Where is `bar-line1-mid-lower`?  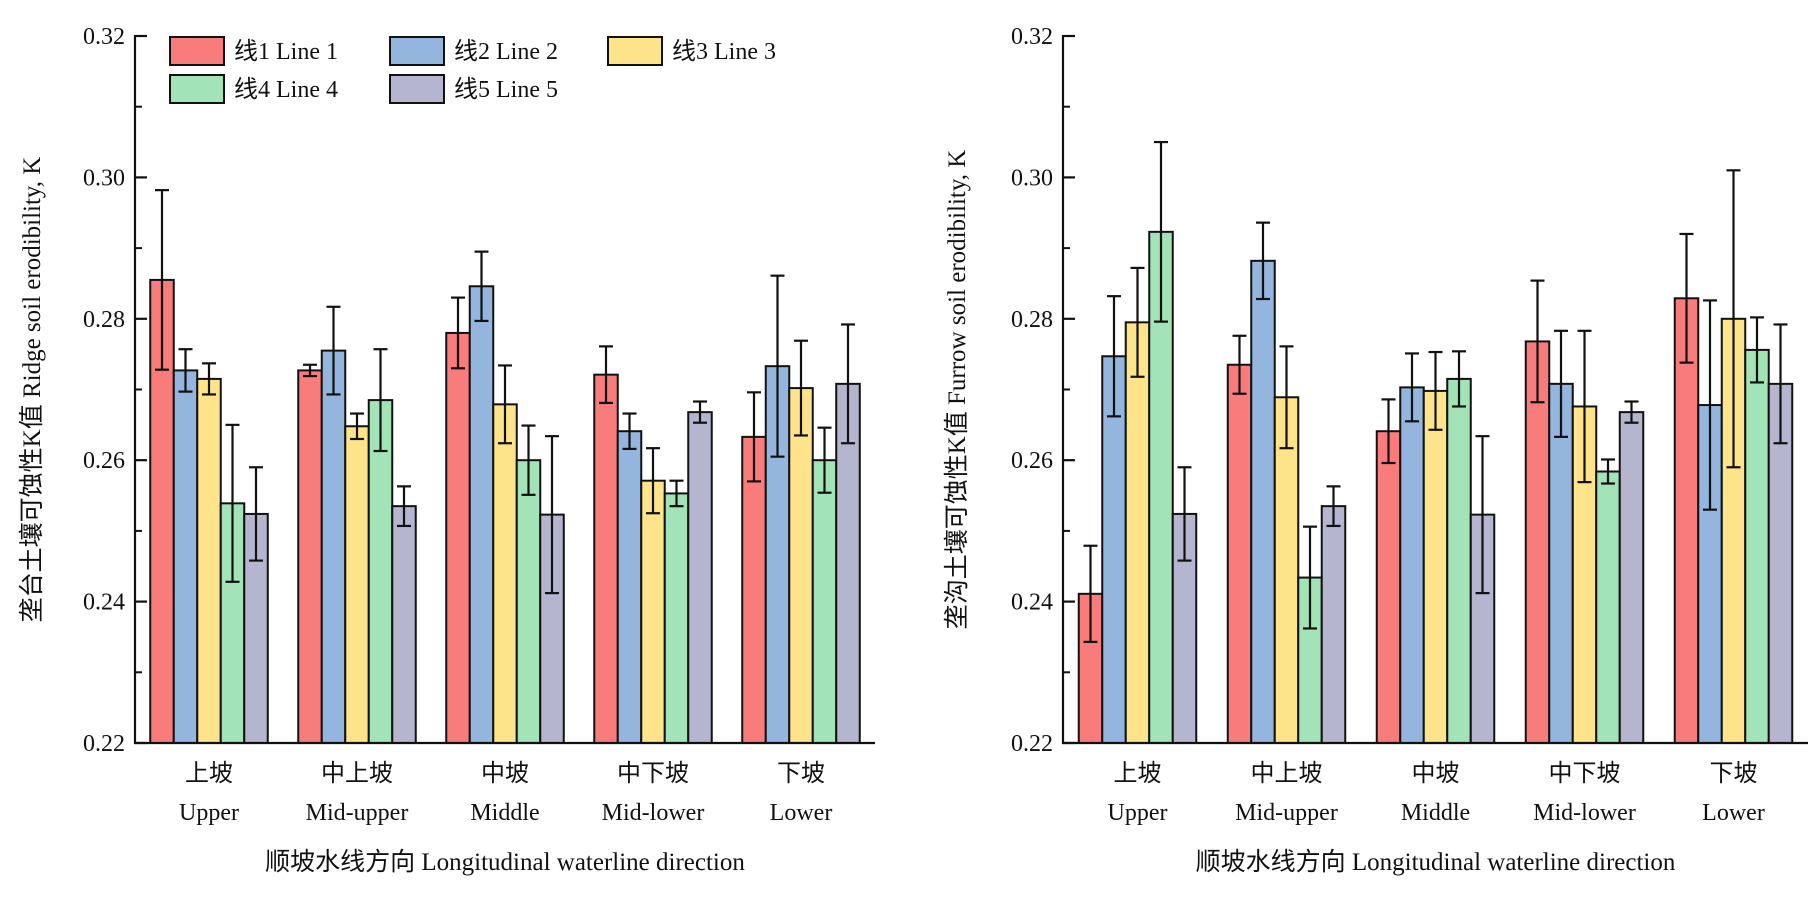
bar-line1-mid-lower is located at coordinates (606, 558).